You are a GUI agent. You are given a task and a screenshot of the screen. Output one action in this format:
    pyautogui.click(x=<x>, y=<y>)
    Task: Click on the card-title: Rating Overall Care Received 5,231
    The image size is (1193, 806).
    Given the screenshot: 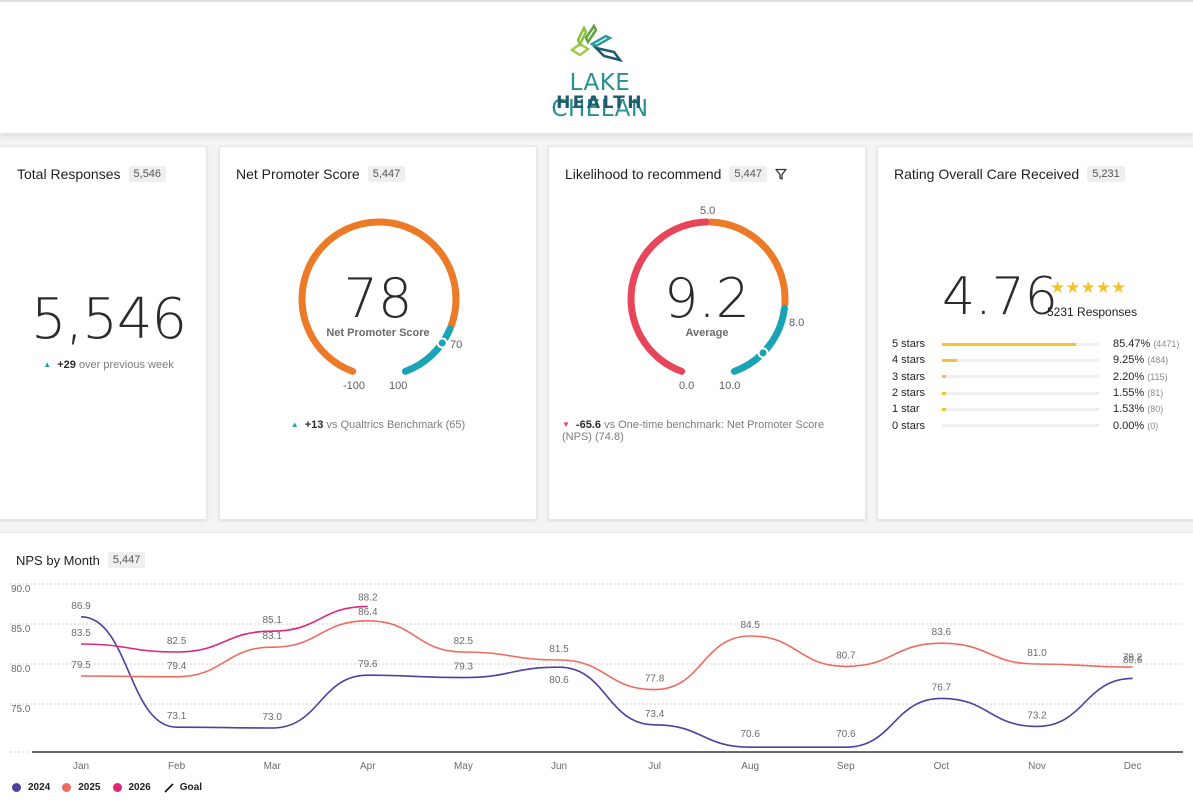 What is the action you would take?
    pyautogui.click(x=1009, y=174)
    